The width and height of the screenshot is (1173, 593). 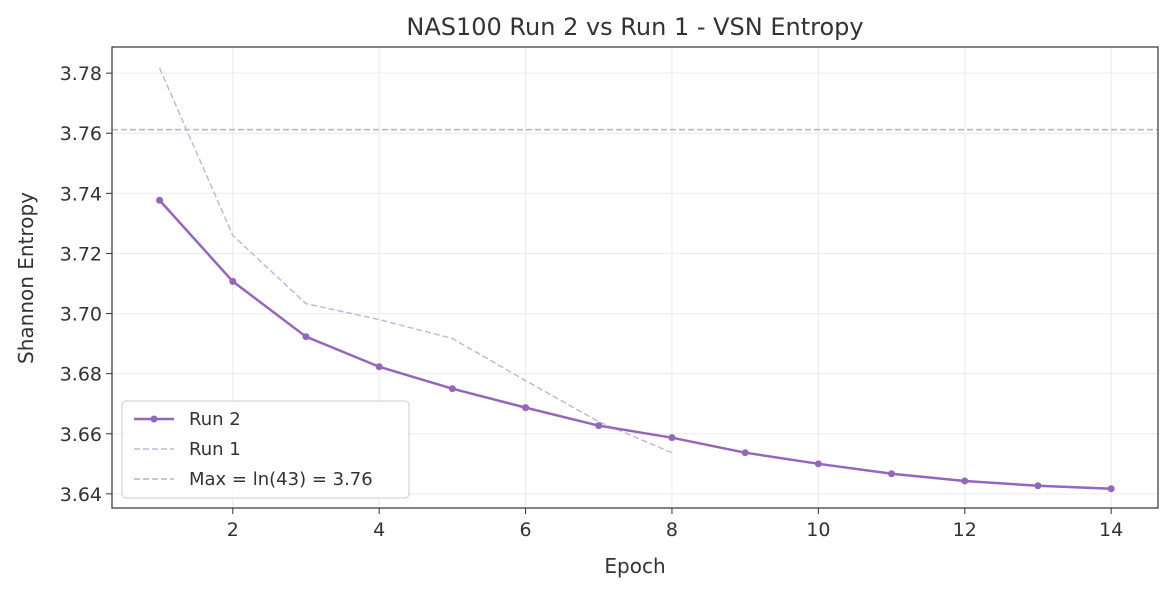 What do you see at coordinates (81, 435) in the screenshot?
I see `y-tick-label: 3.66` at bounding box center [81, 435].